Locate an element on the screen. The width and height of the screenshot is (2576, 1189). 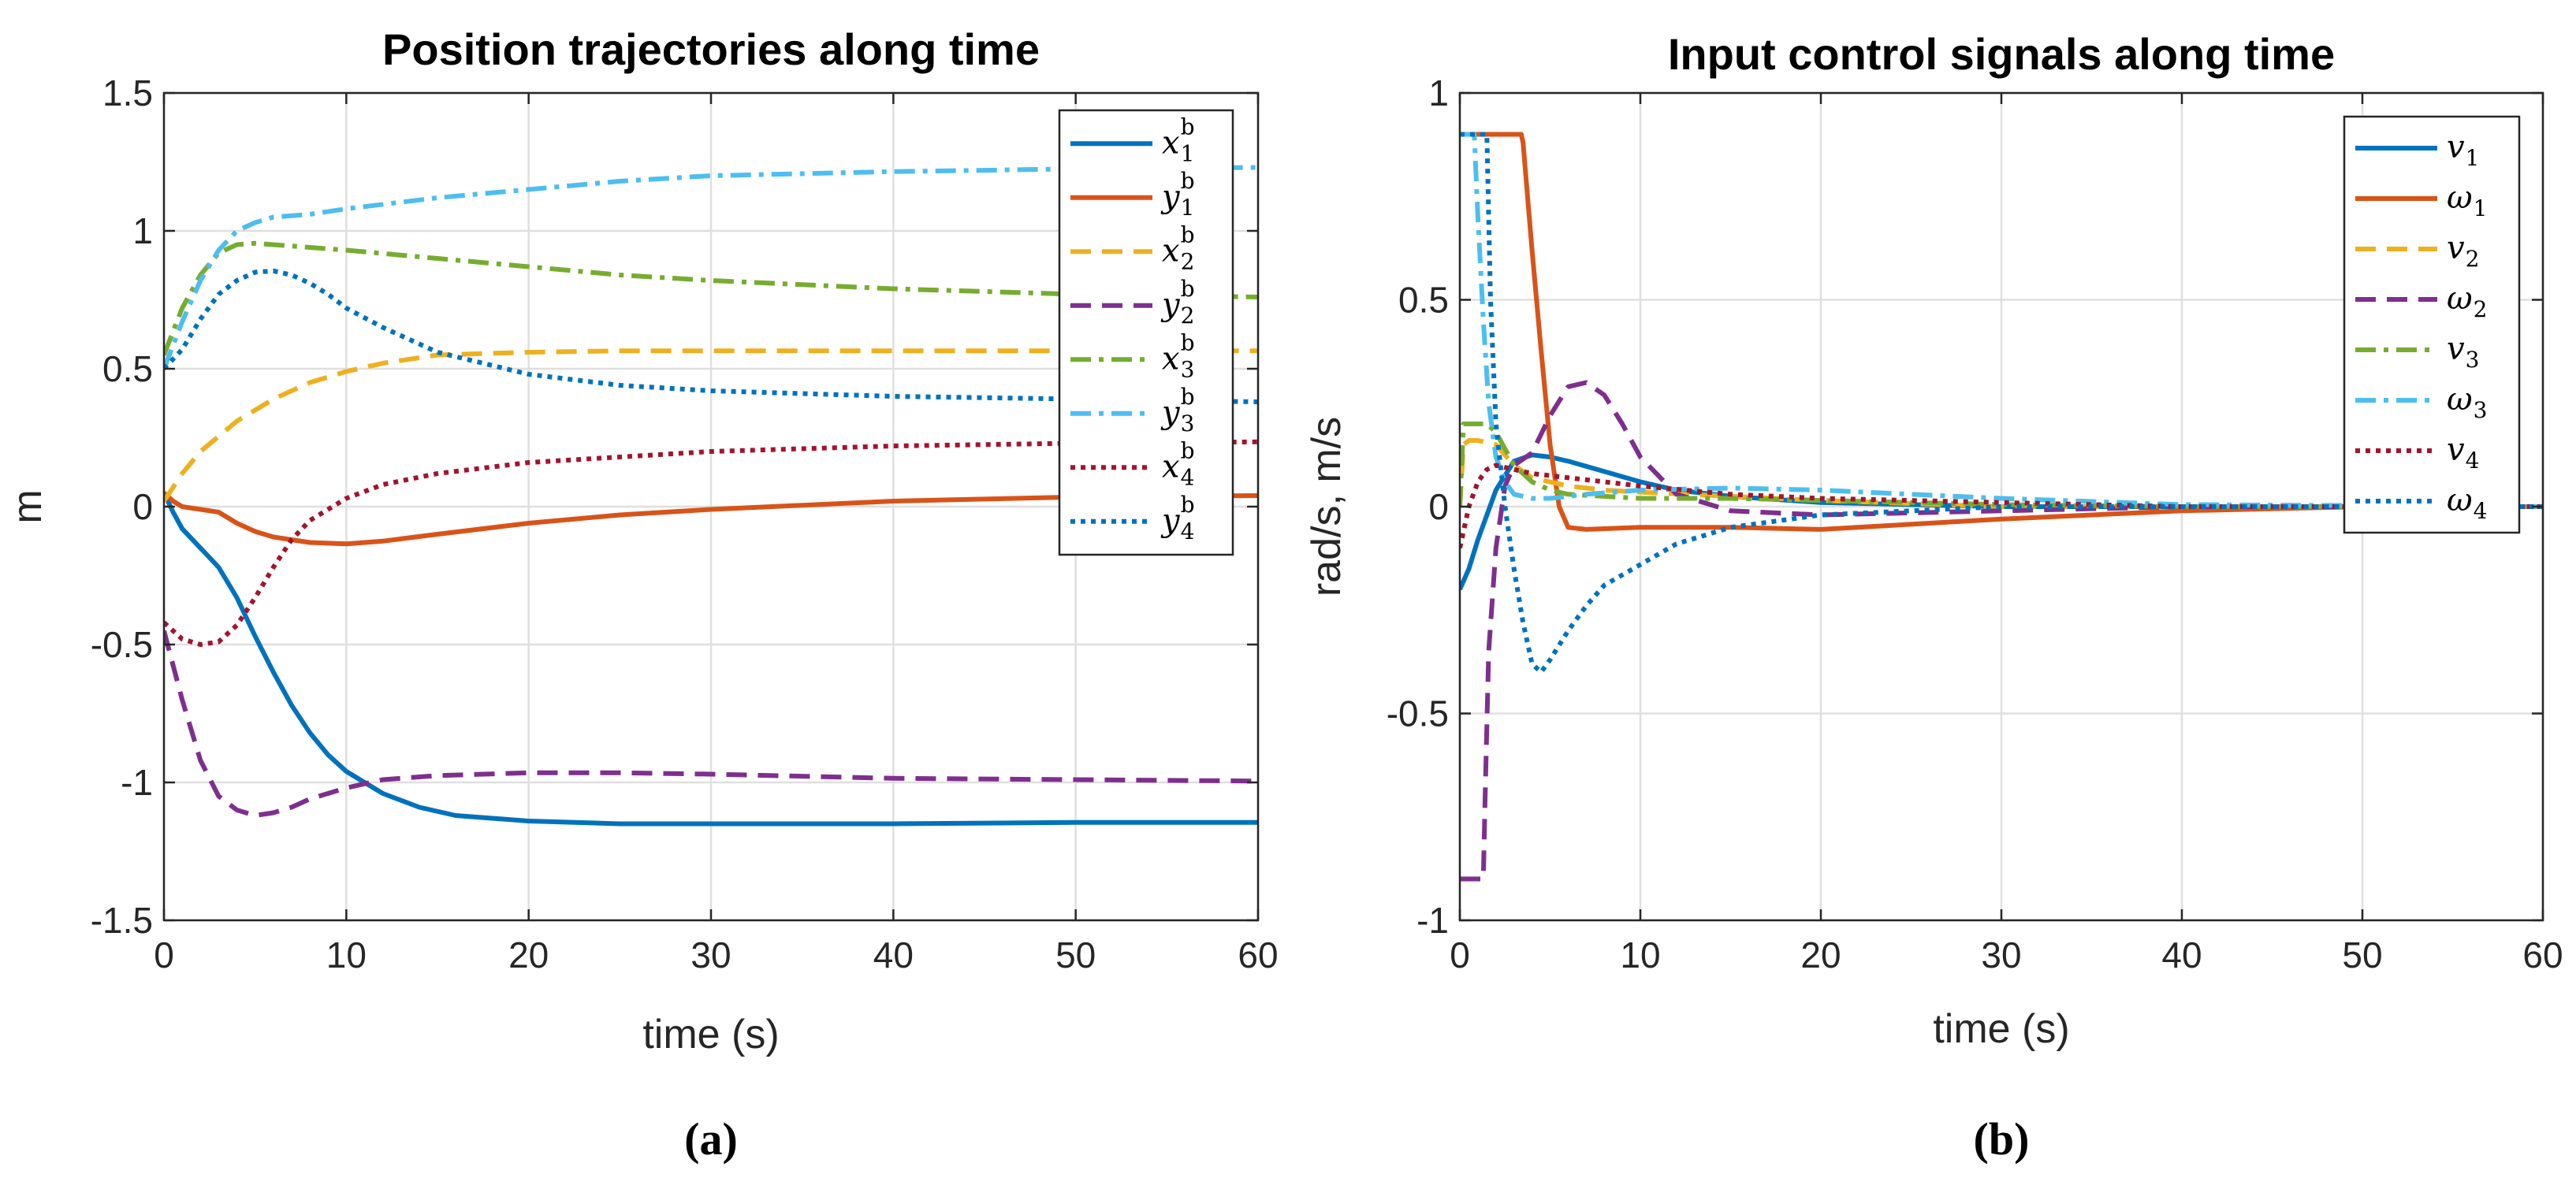
series-line-ω1 is located at coordinates (2001, 332).